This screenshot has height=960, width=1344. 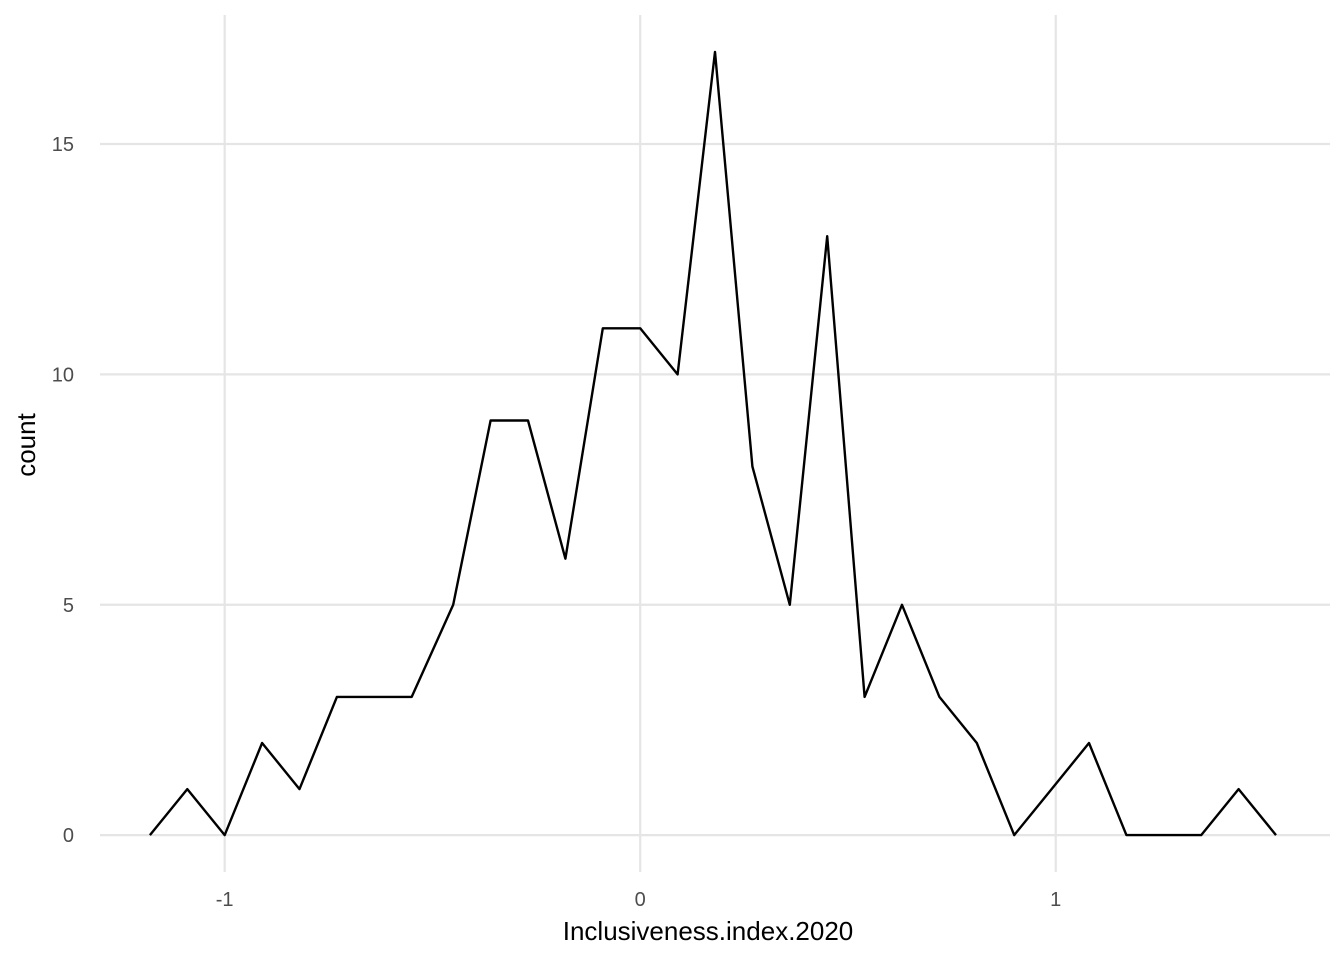 What do you see at coordinates (68, 606) in the screenshot?
I see `y-tick-label: 5` at bounding box center [68, 606].